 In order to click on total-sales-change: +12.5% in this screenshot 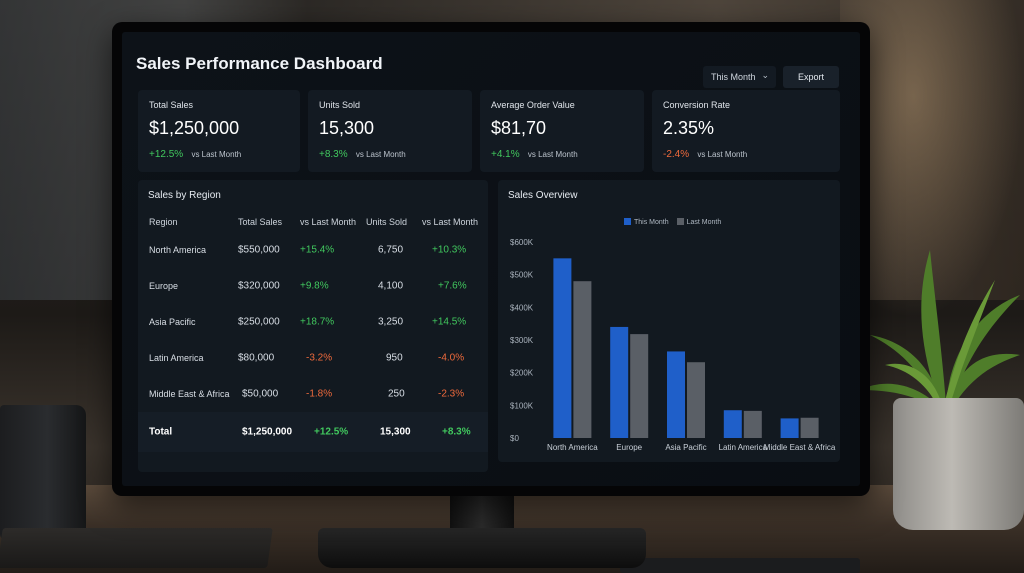, I will do `click(331, 432)`.